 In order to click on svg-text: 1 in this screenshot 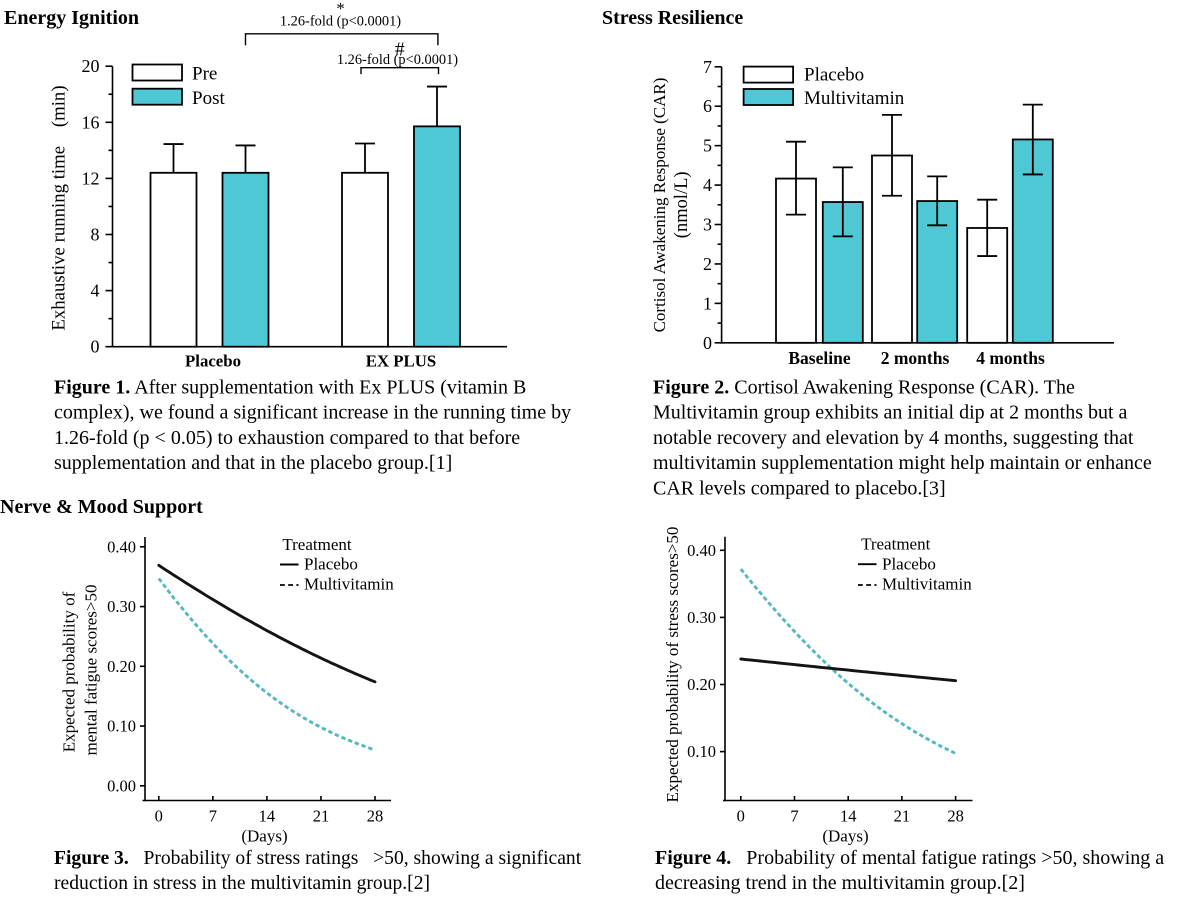, I will do `click(707, 303)`.